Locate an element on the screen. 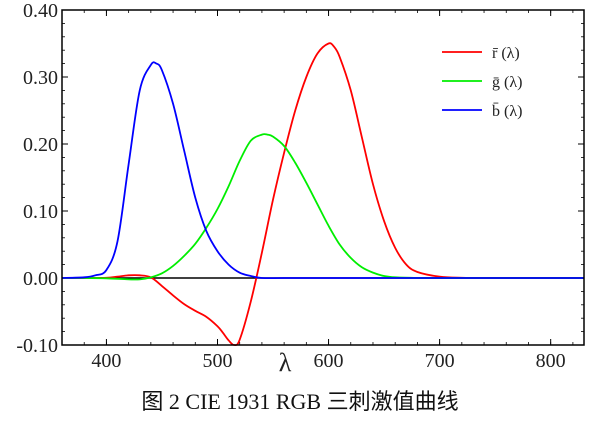 The height and width of the screenshot is (429, 600). x-tick-label: 500 is located at coordinates (217, 361).